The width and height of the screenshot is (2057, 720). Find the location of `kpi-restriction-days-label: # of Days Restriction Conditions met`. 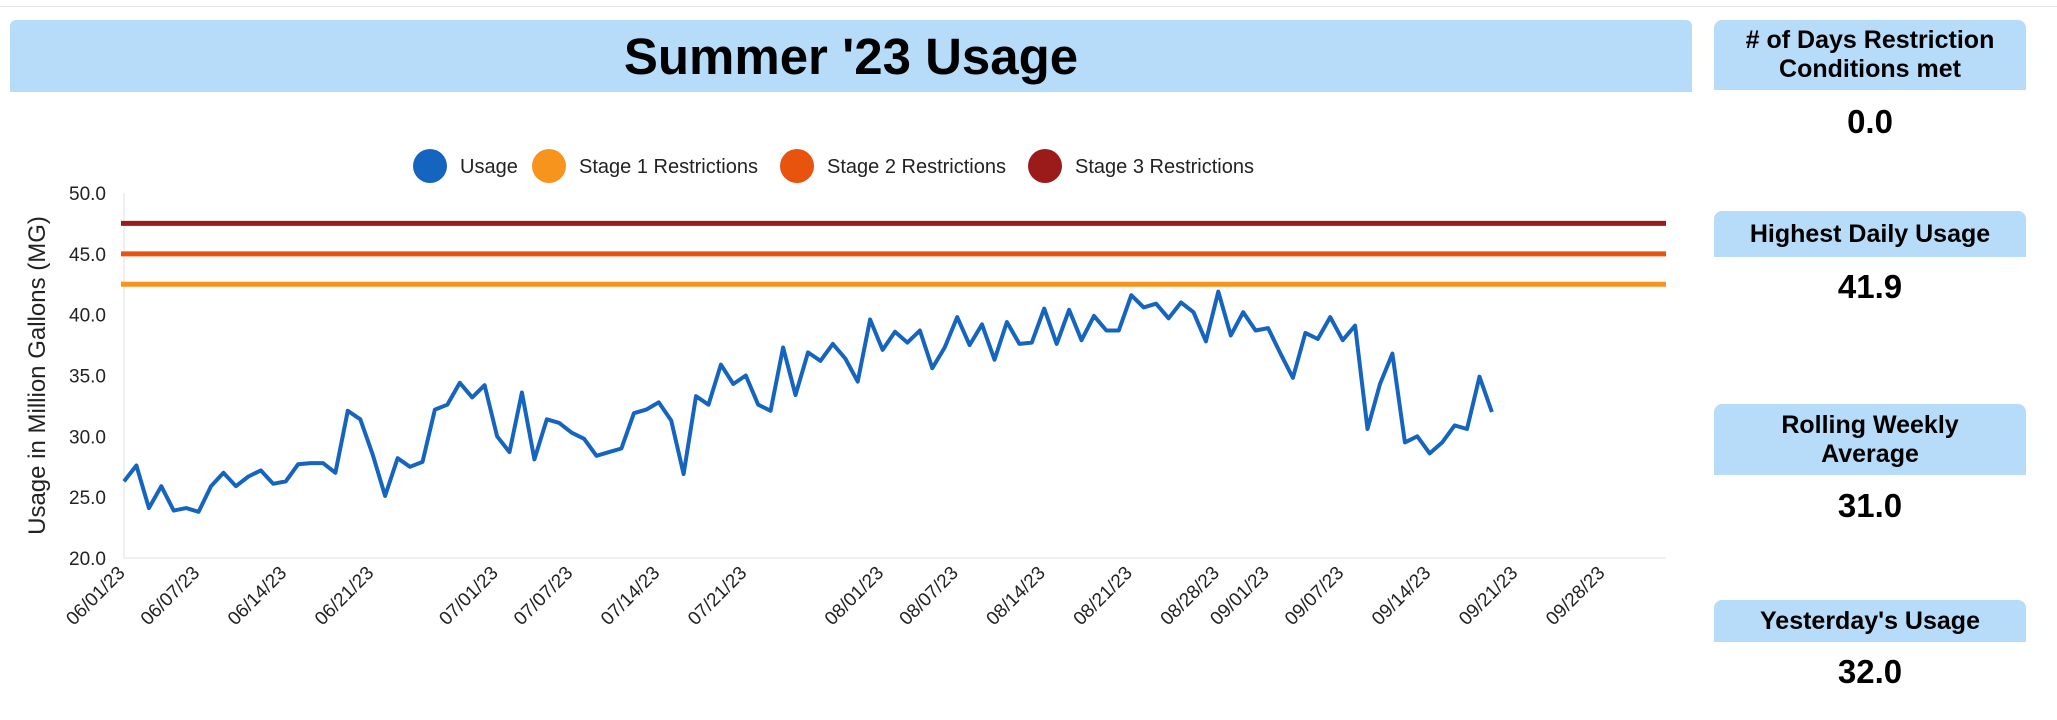

kpi-restriction-days-label: # of Days Restriction Conditions met is located at coordinates (1870, 54).